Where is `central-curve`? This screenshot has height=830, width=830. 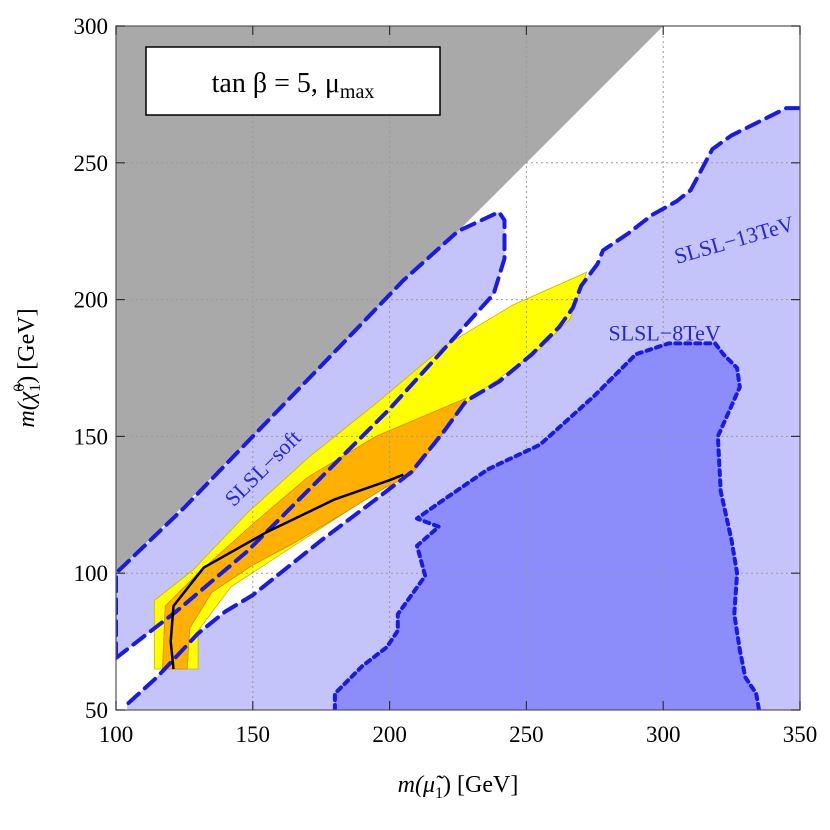
central-curve is located at coordinates (286, 571).